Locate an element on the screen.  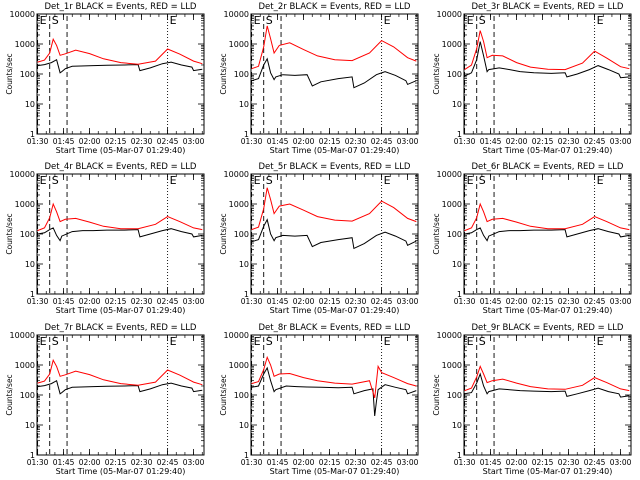
panel-title: Det_5r BLACK = Events, RED = LLD is located at coordinates (335, 167).